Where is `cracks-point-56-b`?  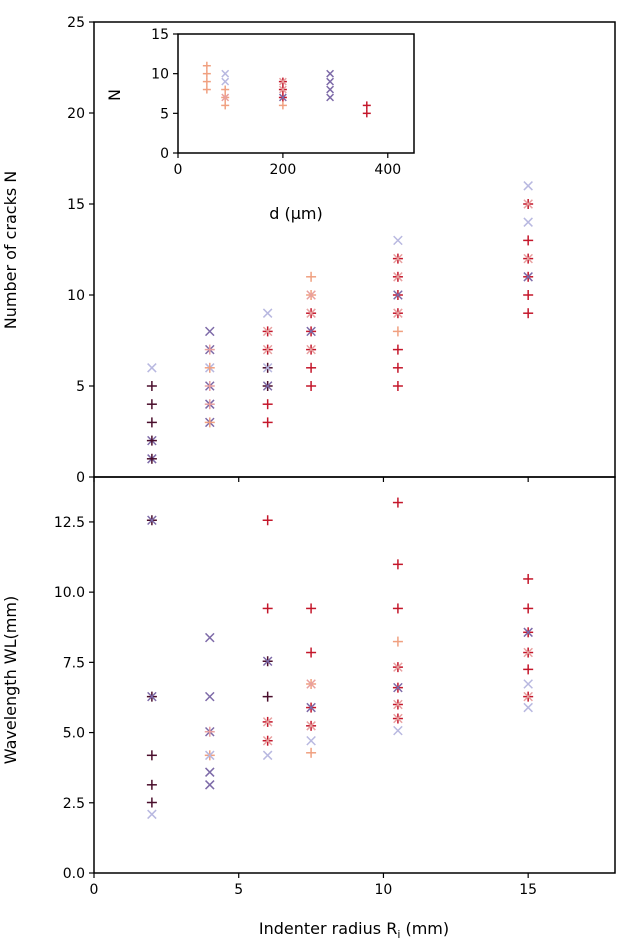 cracks-point-56-b is located at coordinates (528, 204).